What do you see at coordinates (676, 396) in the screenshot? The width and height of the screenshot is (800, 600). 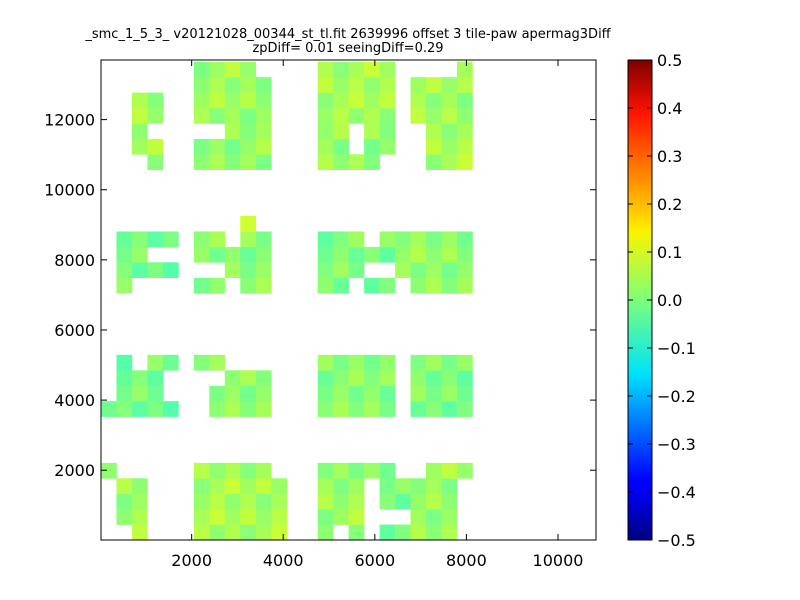 I see `colorbar-tick-label: −0.2` at bounding box center [676, 396].